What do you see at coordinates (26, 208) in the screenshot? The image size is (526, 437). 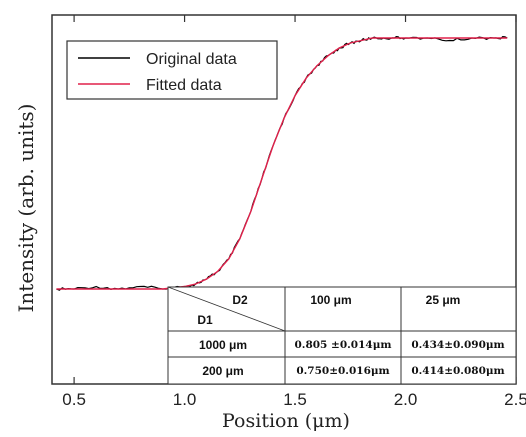 I see `y-axis-label: Intensity (arb. units)` at bounding box center [26, 208].